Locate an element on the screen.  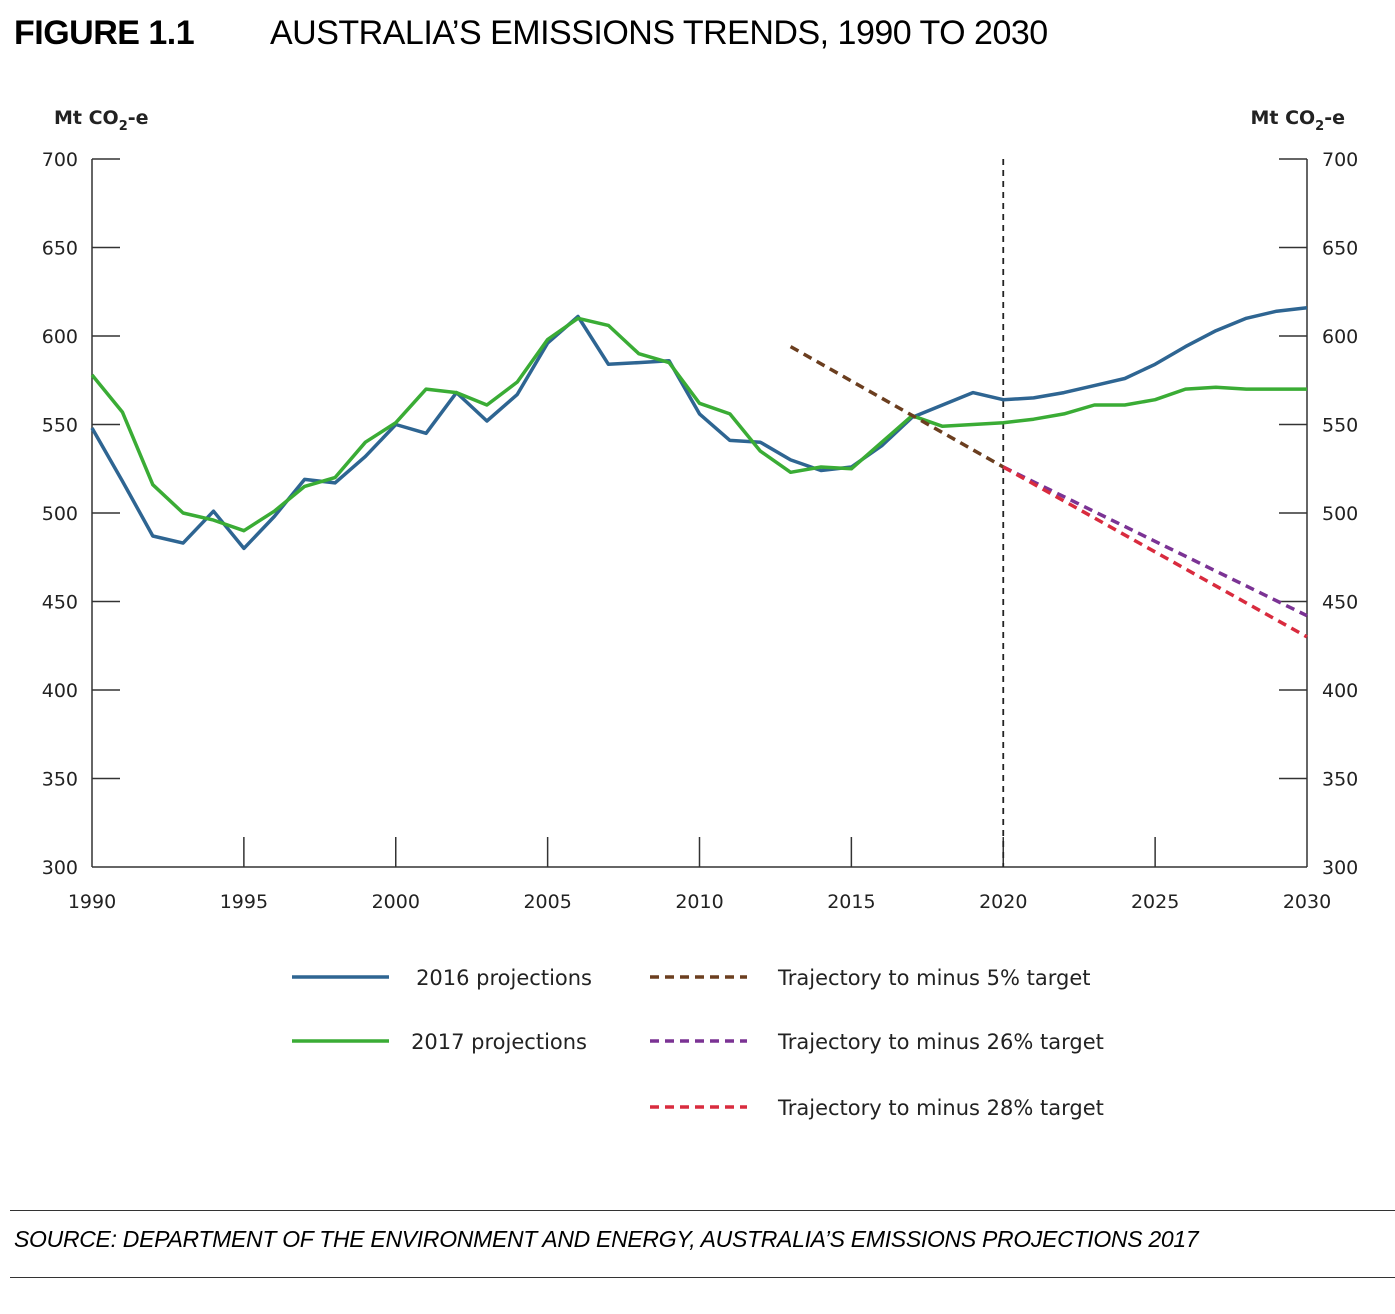
y-axis-unit-right: Mt CO2-e is located at coordinates (1297, 120).